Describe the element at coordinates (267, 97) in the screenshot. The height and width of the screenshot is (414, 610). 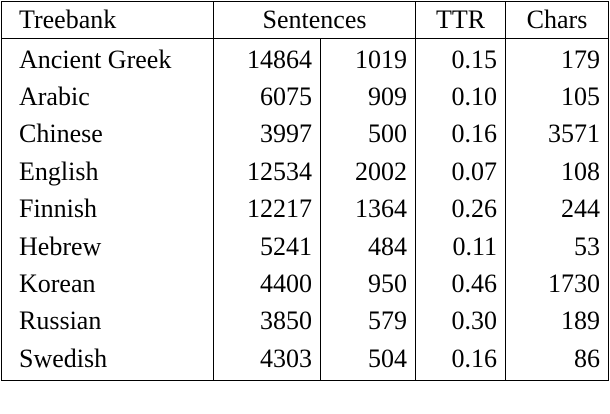
I see `table-cell: 6075` at that location.